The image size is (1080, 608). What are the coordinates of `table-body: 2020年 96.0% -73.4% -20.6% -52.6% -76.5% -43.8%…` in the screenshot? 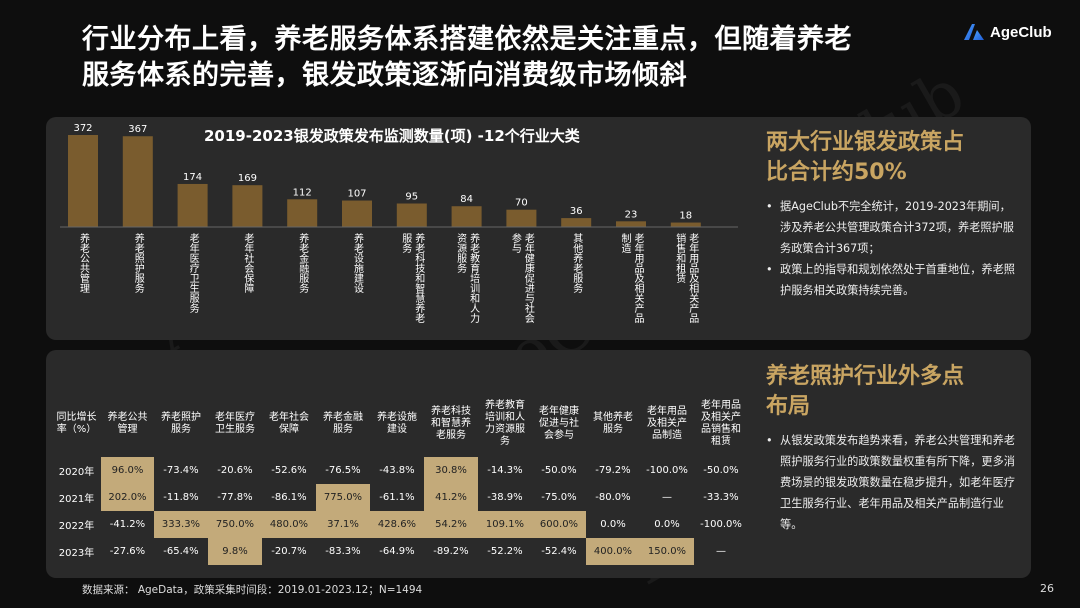 It's located at (400, 511).